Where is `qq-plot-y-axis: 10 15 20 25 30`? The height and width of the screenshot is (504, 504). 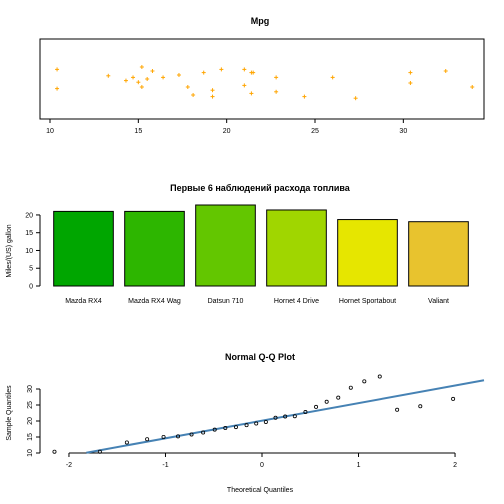 qq-plot-y-axis: 10 15 20 25 30 is located at coordinates (34, 421).